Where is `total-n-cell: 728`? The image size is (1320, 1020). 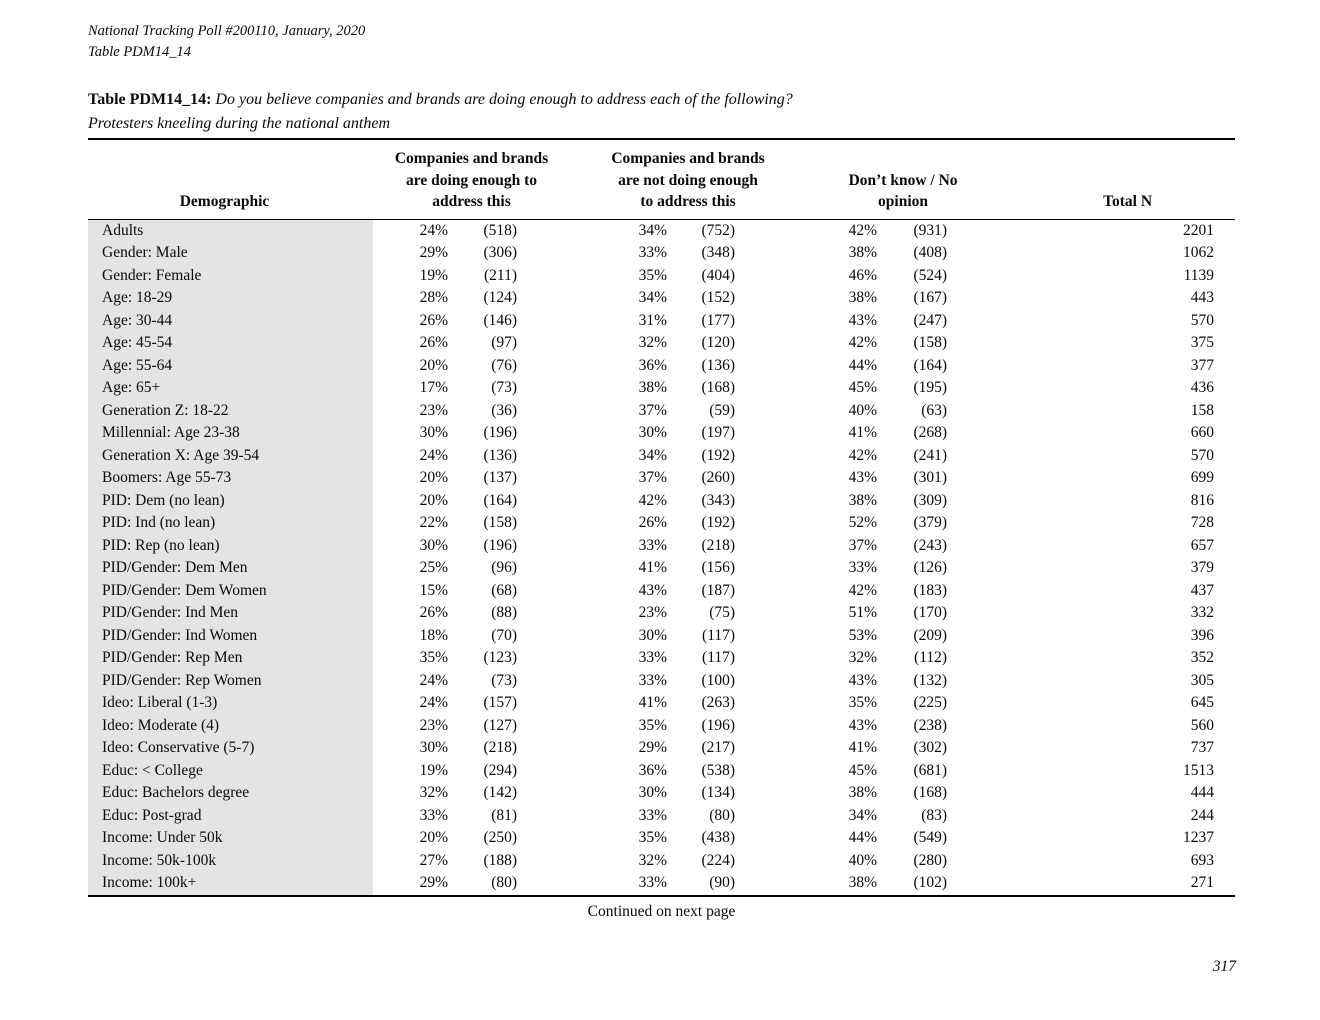
total-n-cell: 728 is located at coordinates (1202, 522).